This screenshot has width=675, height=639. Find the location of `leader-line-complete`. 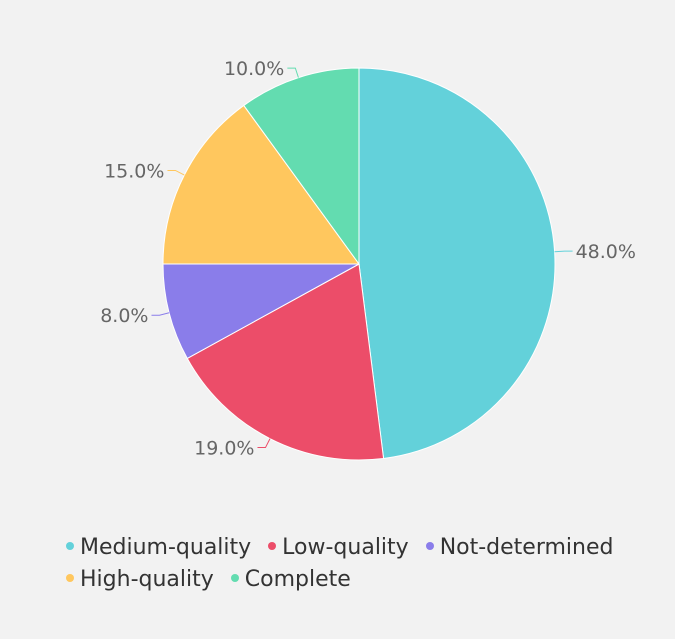

leader-line-complete is located at coordinates (293, 72).